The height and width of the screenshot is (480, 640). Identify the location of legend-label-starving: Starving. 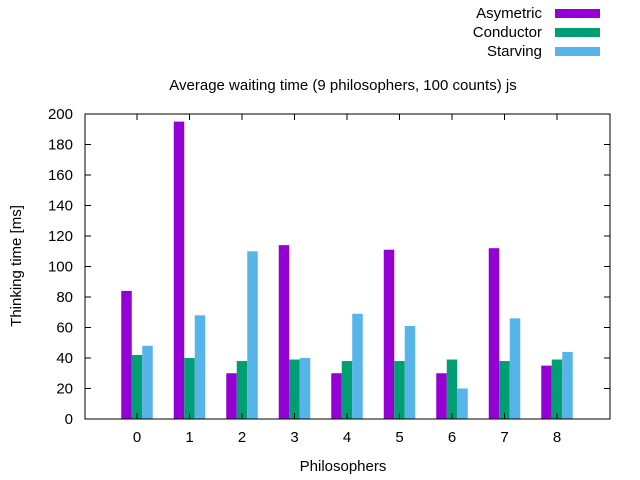
(514, 51).